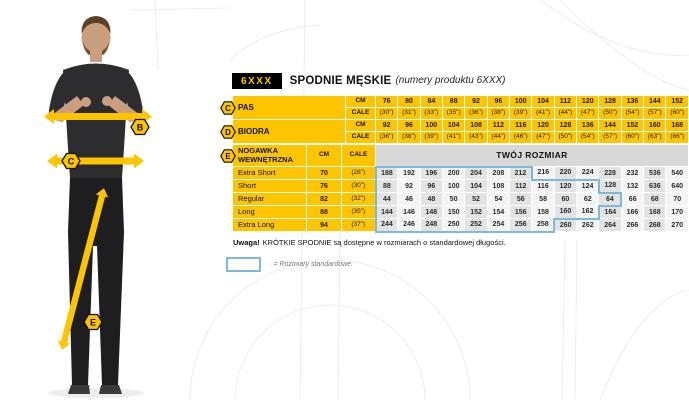 This screenshot has width=689, height=400. Describe the element at coordinates (521, 186) in the screenshot. I see `size-cell: 112` at that location.